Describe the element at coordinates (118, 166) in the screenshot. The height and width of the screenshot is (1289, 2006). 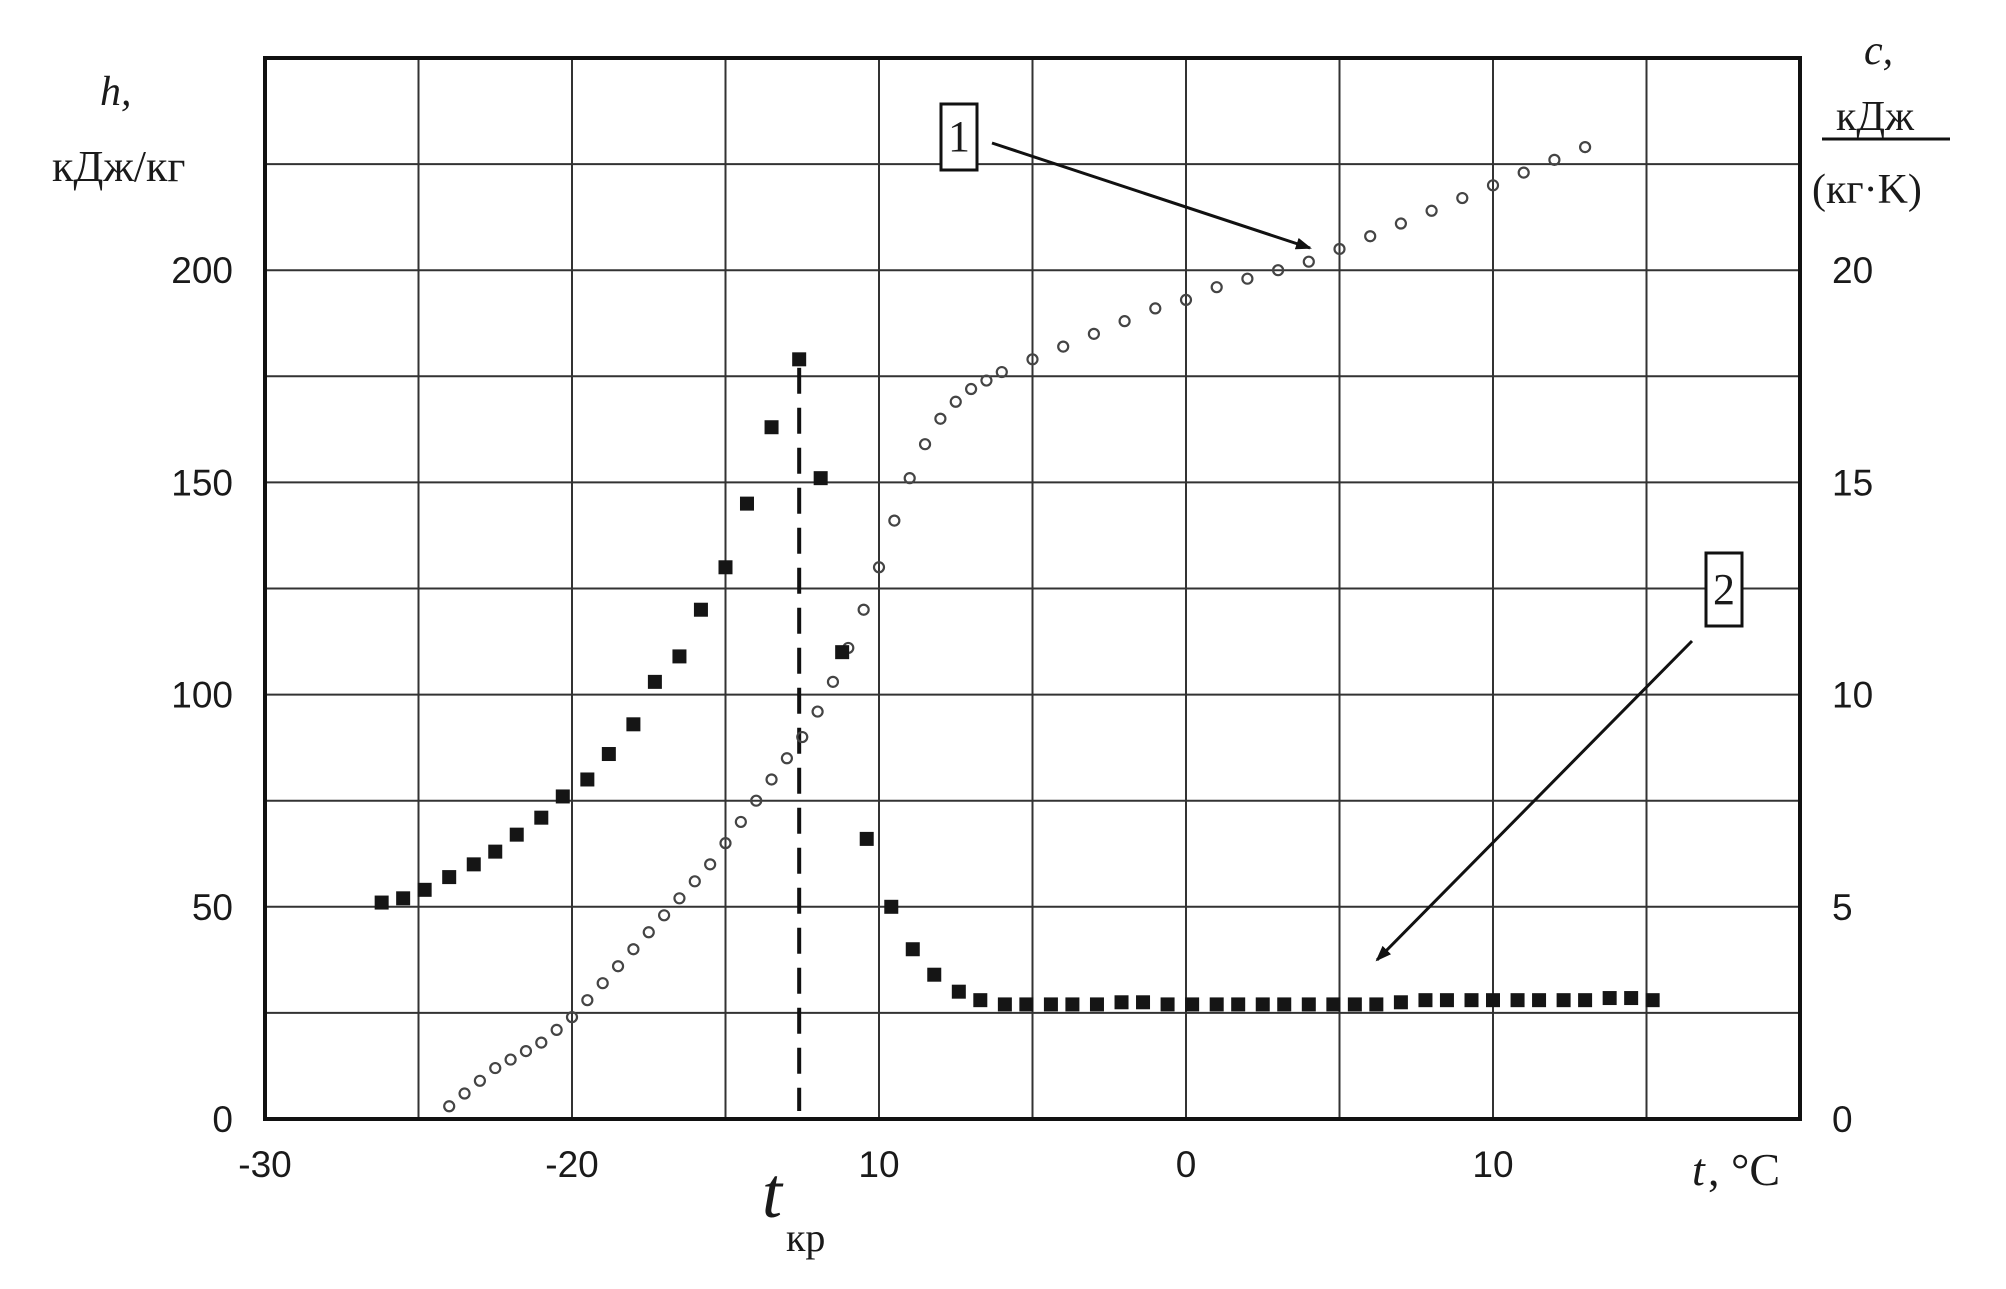
I see `y-left-label-unit: кДж/кг` at that location.